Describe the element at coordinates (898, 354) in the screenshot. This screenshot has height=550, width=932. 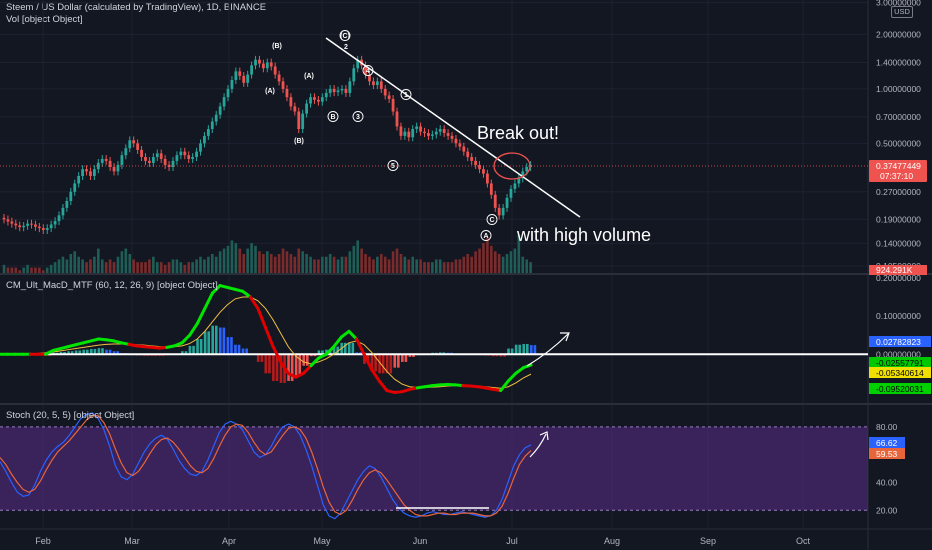
I see `macd-tick-label: 0.00000000` at that location.